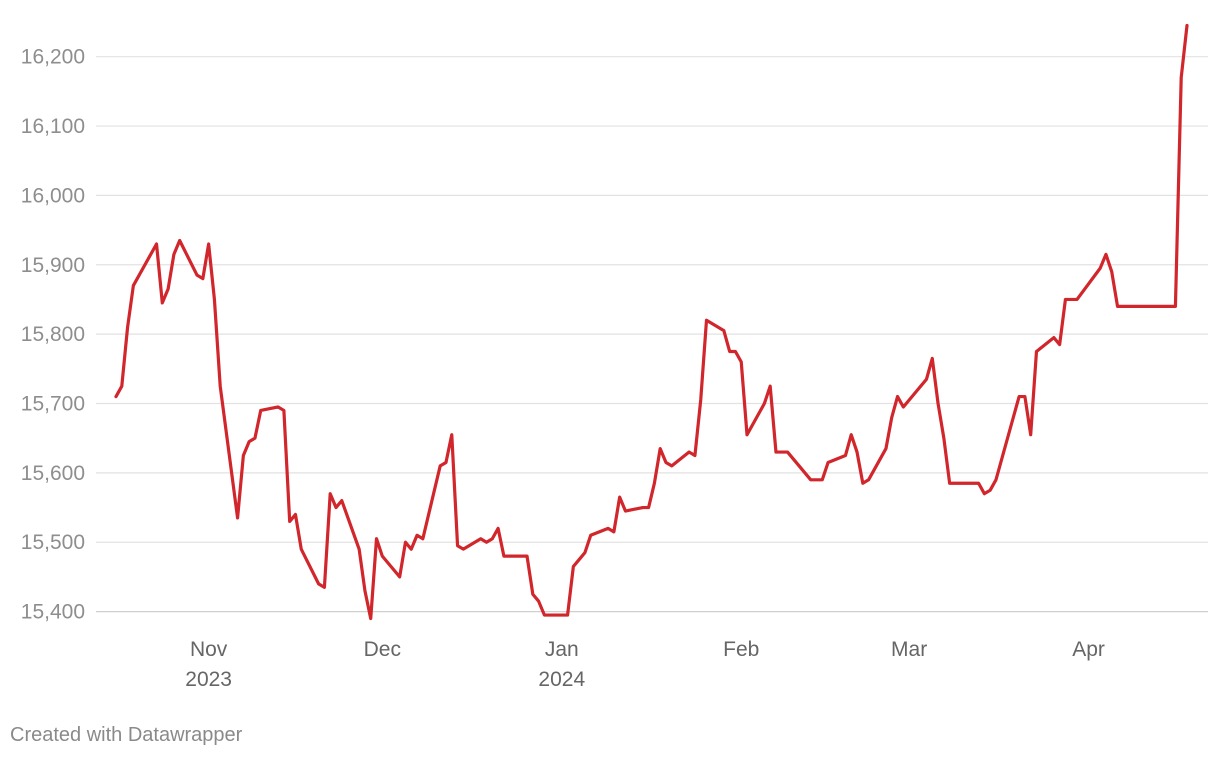 The width and height of the screenshot is (1220, 760). What do you see at coordinates (53, 195) in the screenshot?
I see `y-tick-label: 16,000` at bounding box center [53, 195].